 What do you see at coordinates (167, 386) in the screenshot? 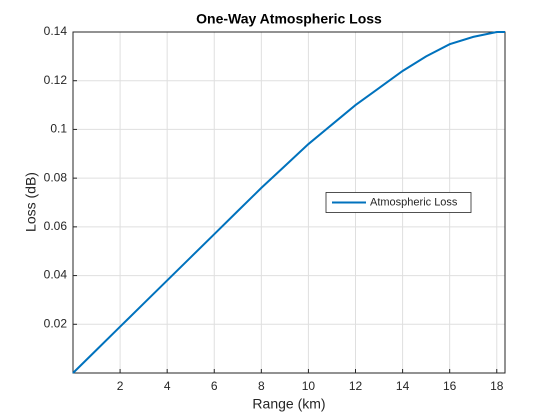
I see `x-tick-label: 4` at bounding box center [167, 386].